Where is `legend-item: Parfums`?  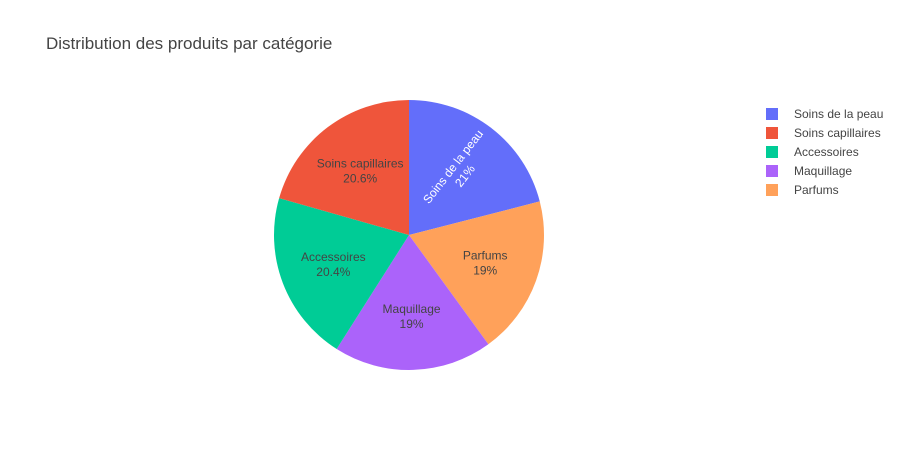
legend-item: Parfums is located at coordinates (824, 189).